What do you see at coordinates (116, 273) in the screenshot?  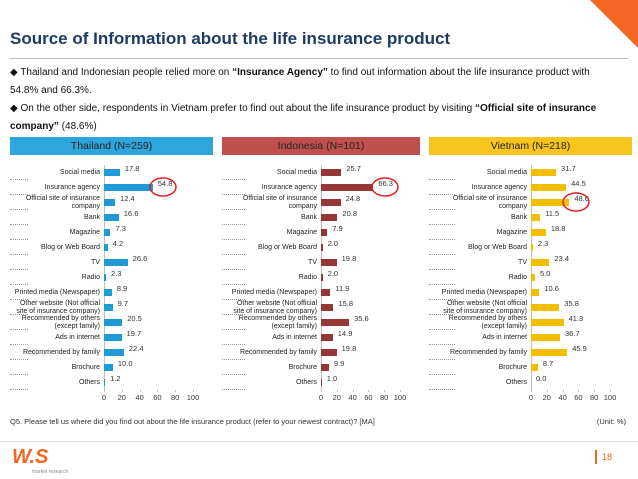 I see `value-label: 2.3` at bounding box center [116, 273].